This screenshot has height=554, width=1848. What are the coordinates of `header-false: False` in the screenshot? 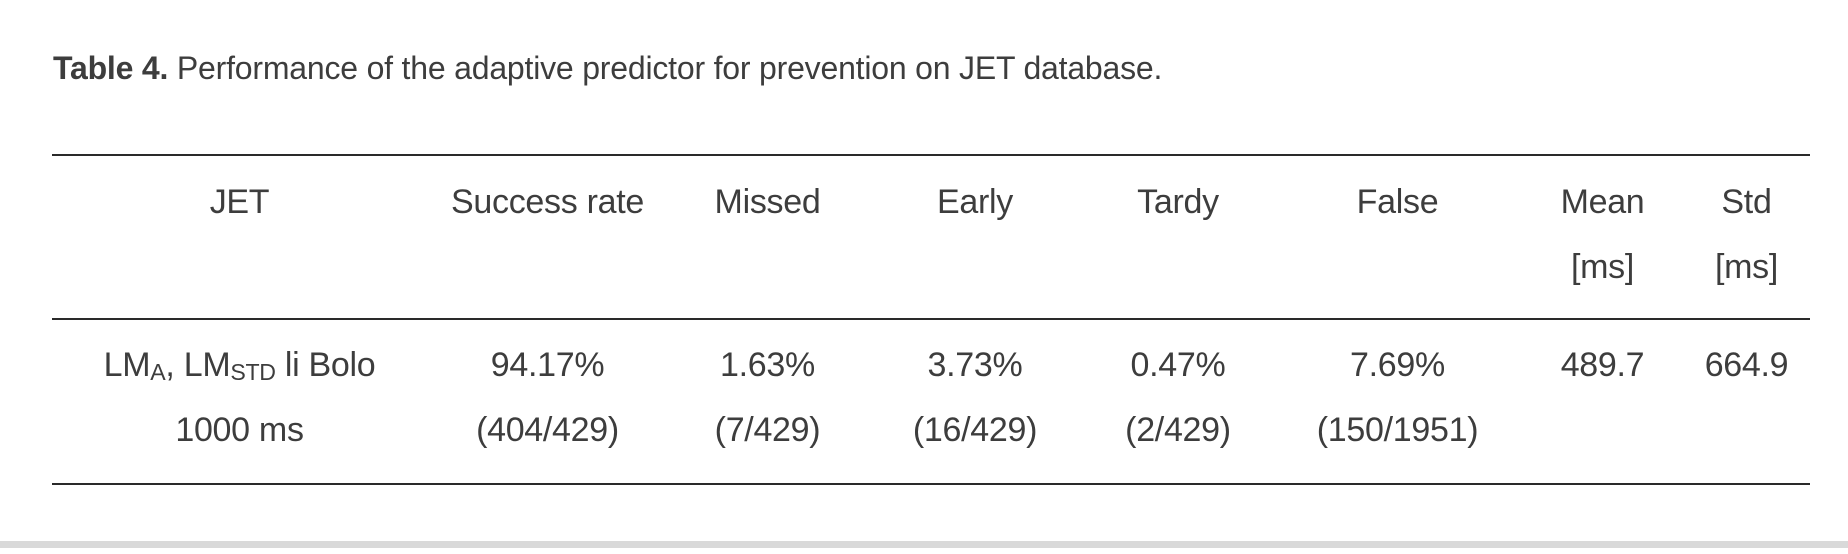 It's located at (1397, 237).